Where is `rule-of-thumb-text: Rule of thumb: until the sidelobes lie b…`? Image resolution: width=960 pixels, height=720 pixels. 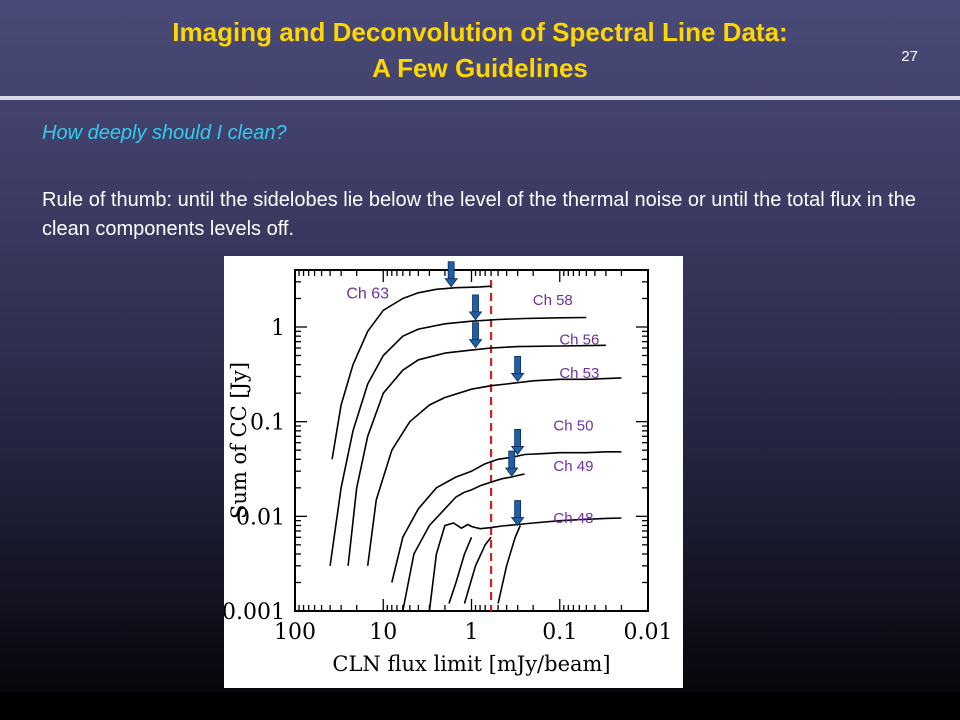
rule-of-thumb-text: Rule of thumb: until the sidelobes lie b… is located at coordinates (479, 214).